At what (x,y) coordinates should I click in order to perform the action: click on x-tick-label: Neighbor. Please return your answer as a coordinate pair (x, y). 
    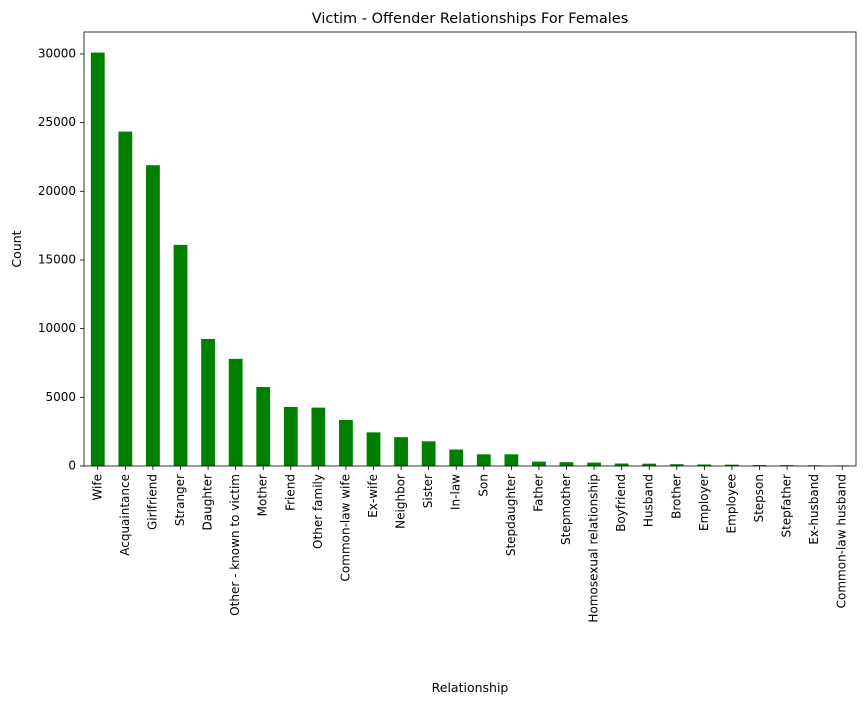
    Looking at the image, I should click on (401, 501).